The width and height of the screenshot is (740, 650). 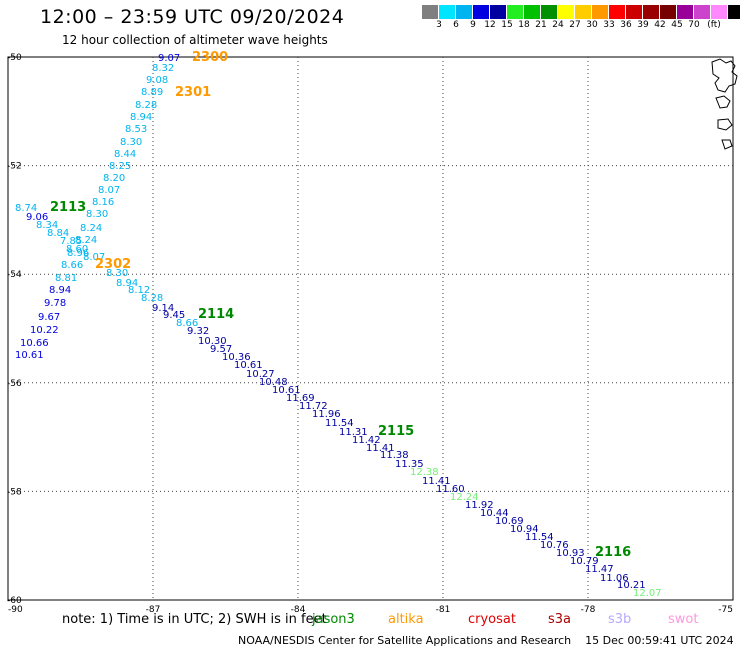 What do you see at coordinates (14, 58) in the screenshot?
I see `lat-tick-label: -50` at bounding box center [14, 58].